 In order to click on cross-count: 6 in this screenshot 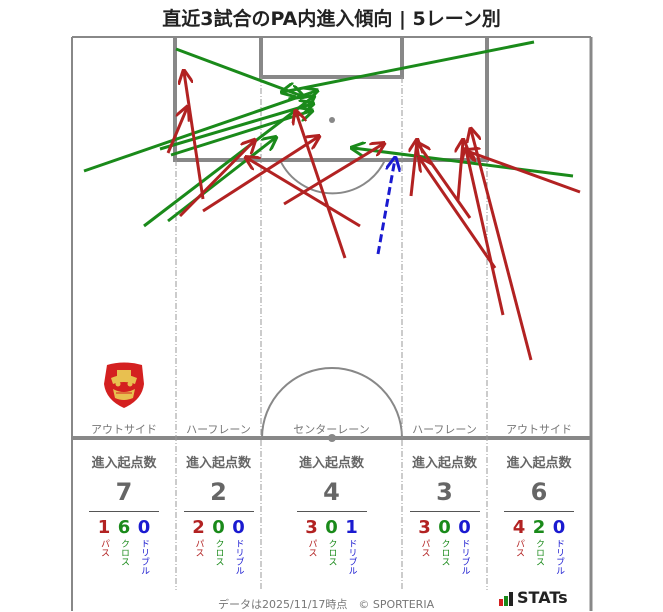, I will do `click(124, 527)`.